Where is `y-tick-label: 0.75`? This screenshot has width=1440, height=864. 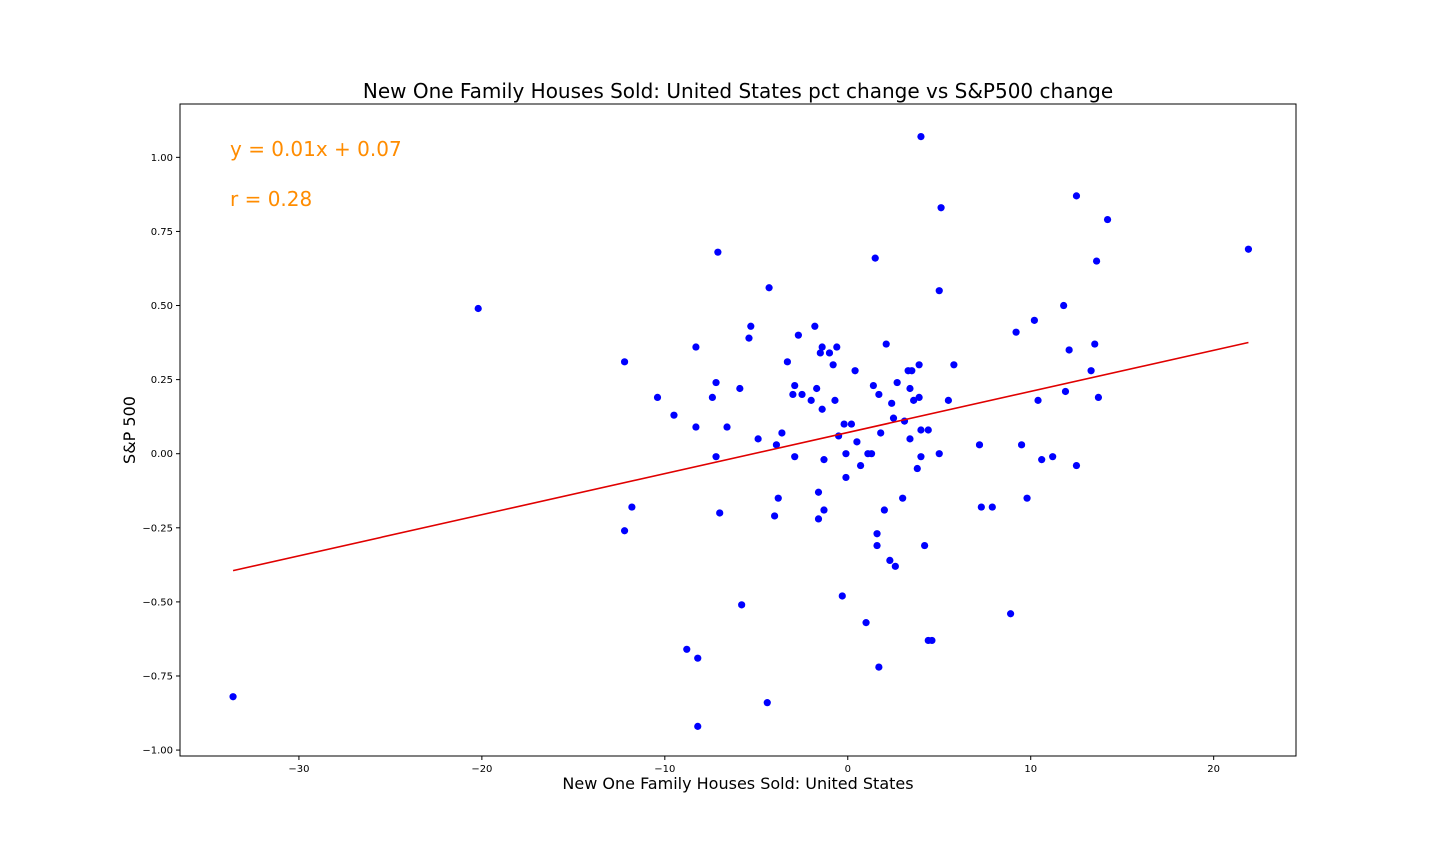
y-tick-label: 0.75 is located at coordinates (162, 232).